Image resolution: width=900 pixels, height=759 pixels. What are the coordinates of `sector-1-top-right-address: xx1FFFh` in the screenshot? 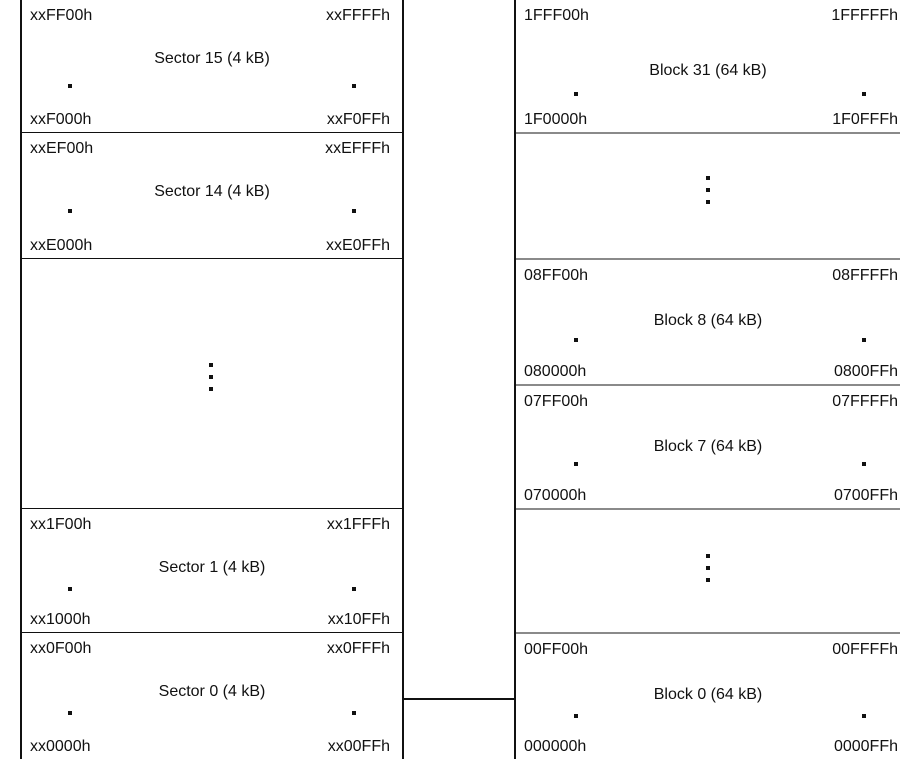 It's located at (358, 524).